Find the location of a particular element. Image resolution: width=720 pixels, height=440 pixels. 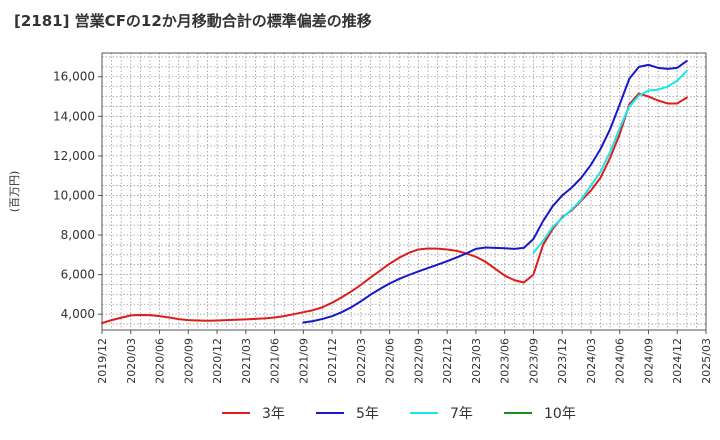

legend-label-0: 3年 is located at coordinates (273, 414).